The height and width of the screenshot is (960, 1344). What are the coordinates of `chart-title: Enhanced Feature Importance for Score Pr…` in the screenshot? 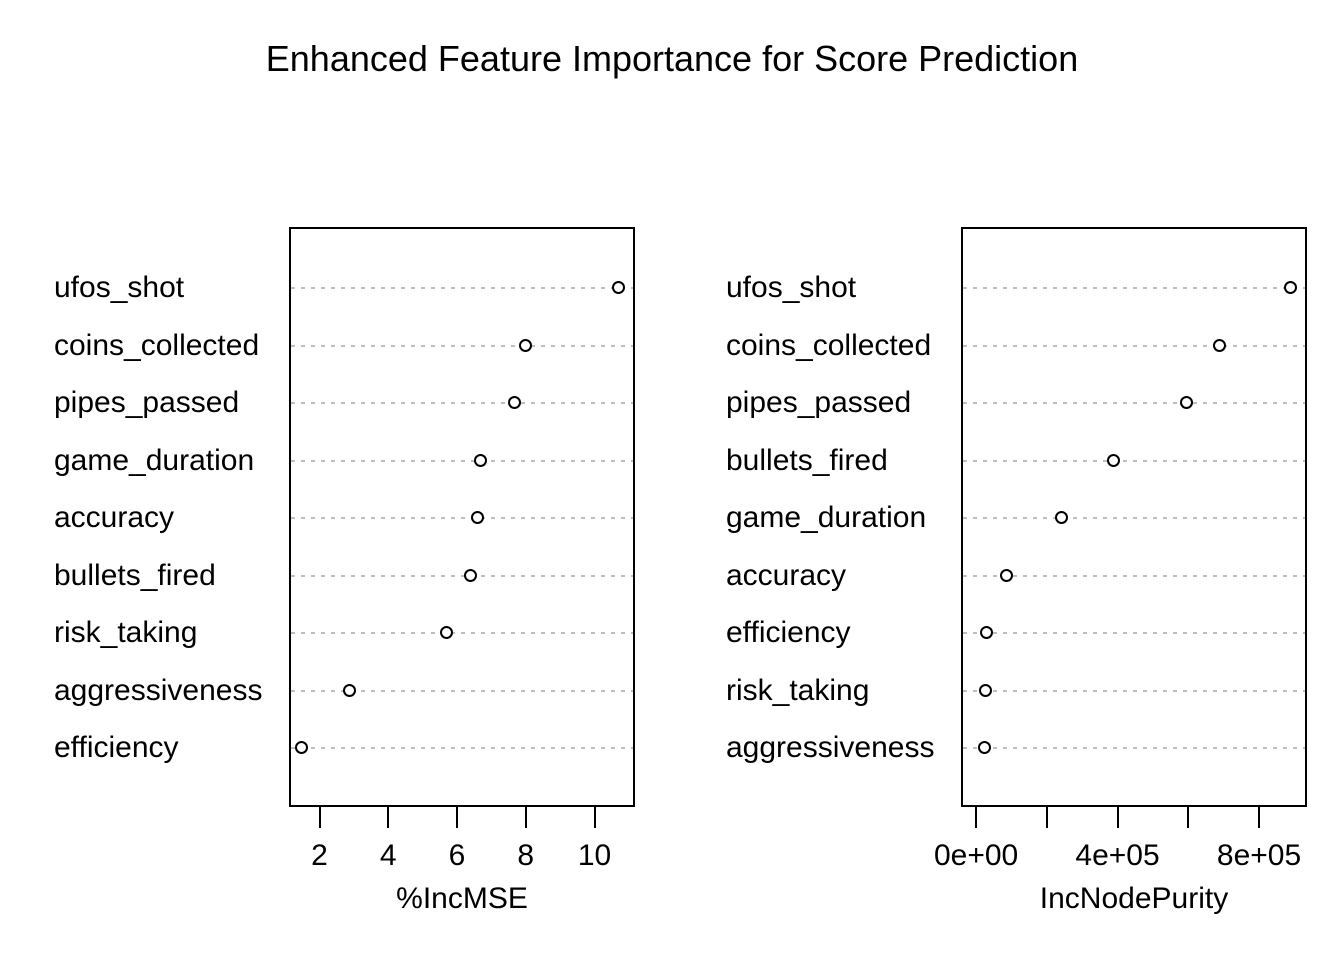 It's located at (672, 58).